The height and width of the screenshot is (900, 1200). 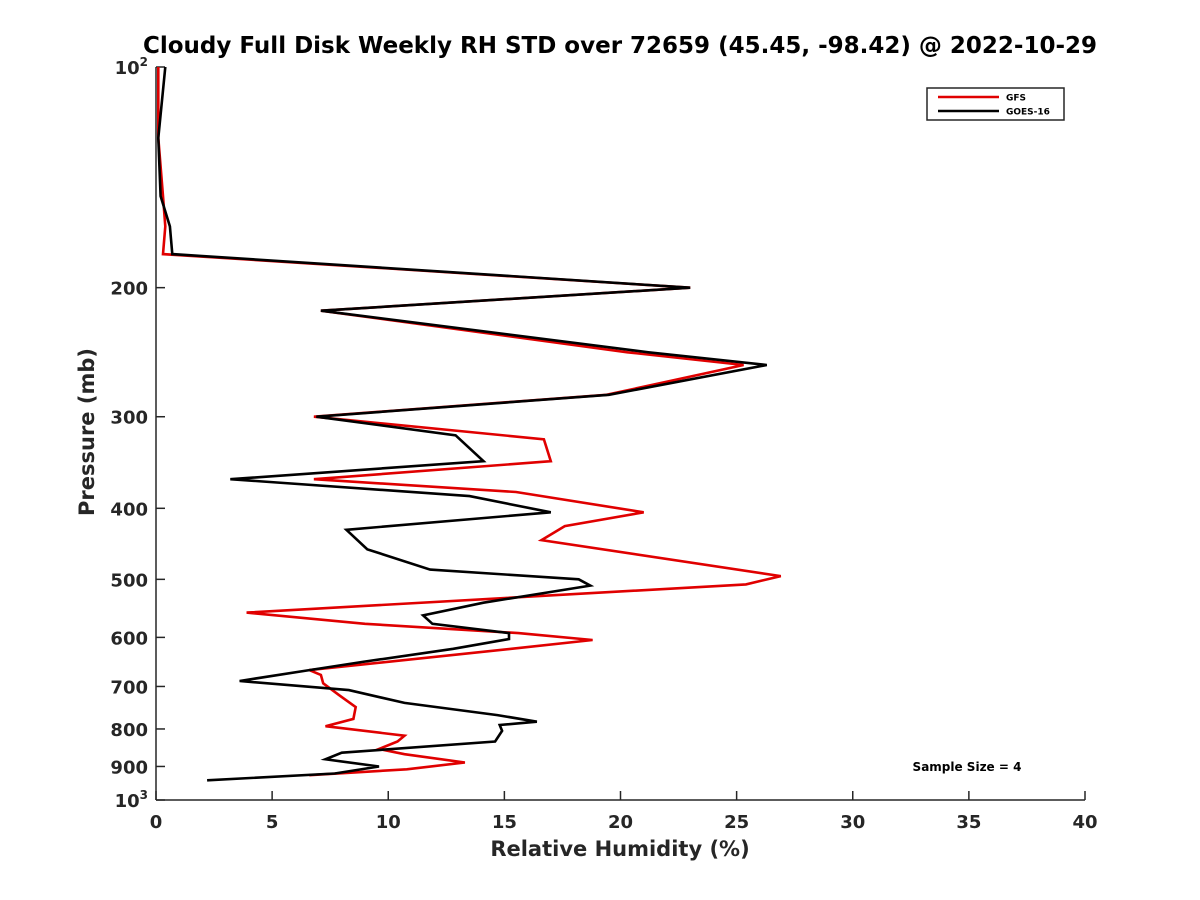 What do you see at coordinates (129, 730) in the screenshot?
I see `y-tick-label: 800` at bounding box center [129, 730].